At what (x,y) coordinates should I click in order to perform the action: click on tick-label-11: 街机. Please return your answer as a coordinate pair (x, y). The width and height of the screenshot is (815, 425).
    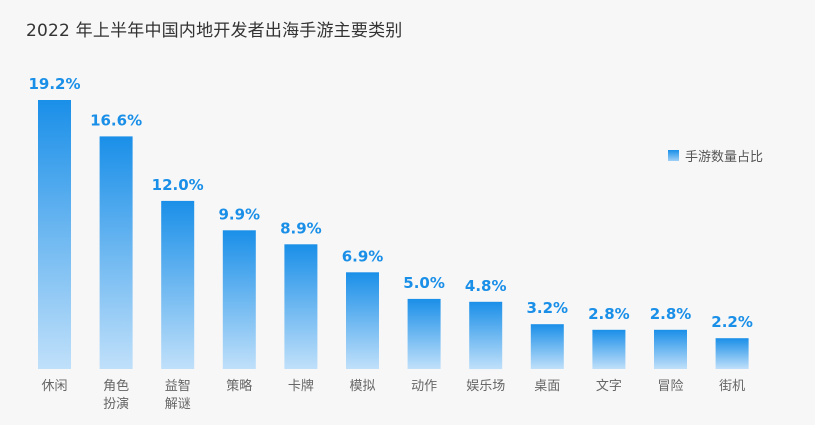
    Looking at the image, I should click on (732, 386).